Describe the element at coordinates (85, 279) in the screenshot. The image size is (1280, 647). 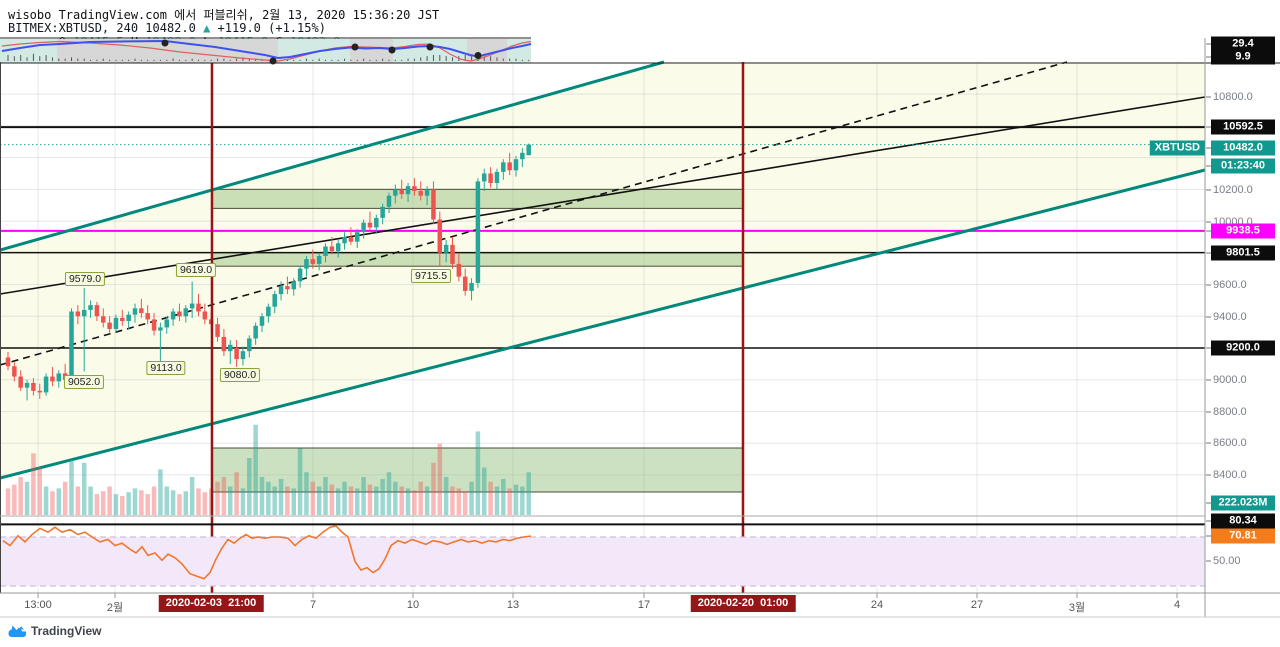
I see `price-flag-label: 9579.0` at that location.